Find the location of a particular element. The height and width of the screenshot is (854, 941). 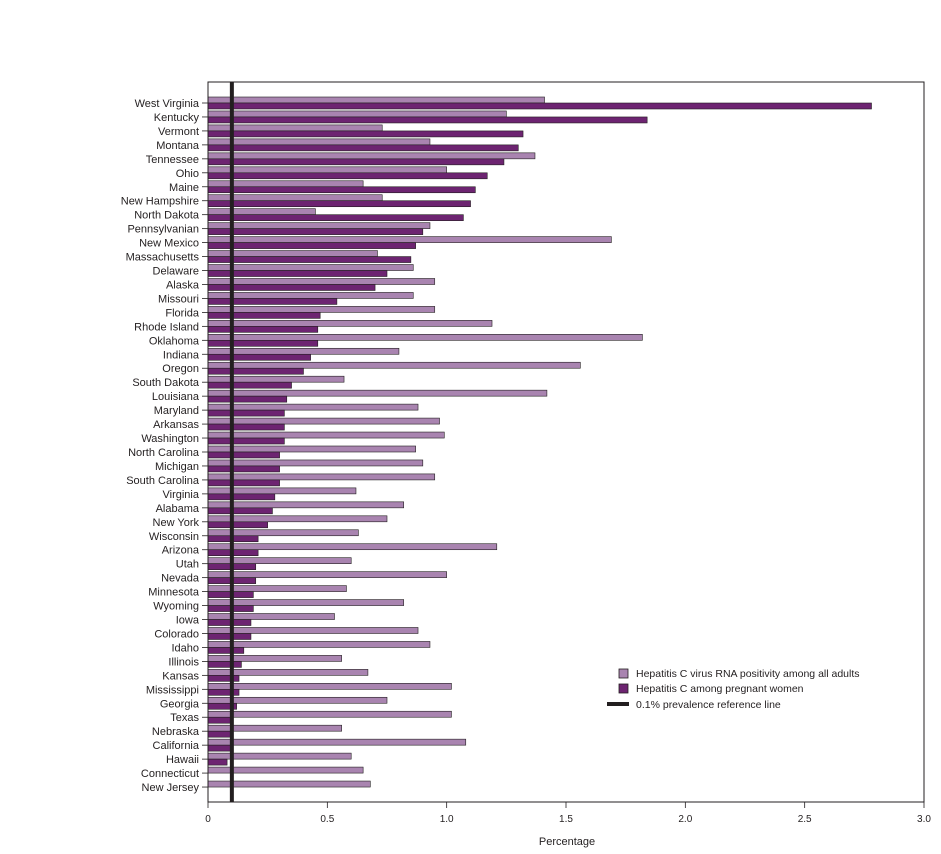

bar-pregnant-women-indiana is located at coordinates (259, 357).